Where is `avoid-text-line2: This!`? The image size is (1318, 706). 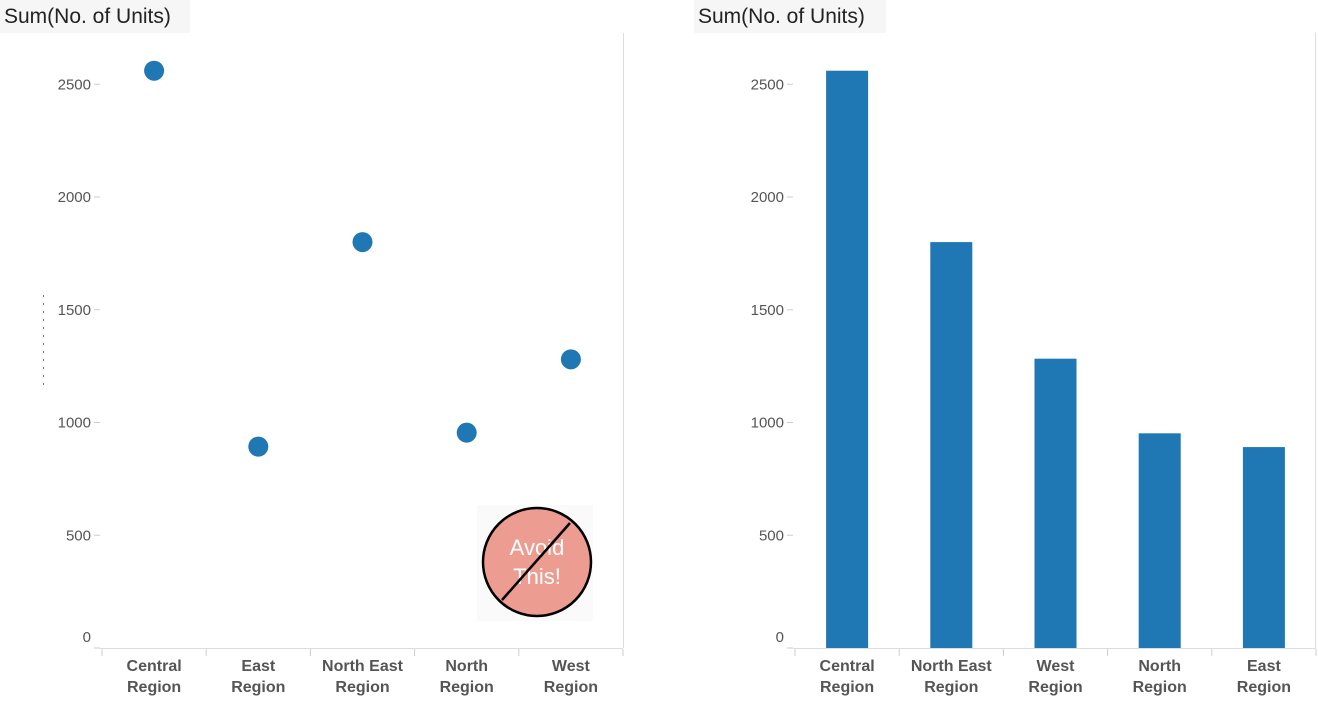 avoid-text-line2: This! is located at coordinates (537, 576).